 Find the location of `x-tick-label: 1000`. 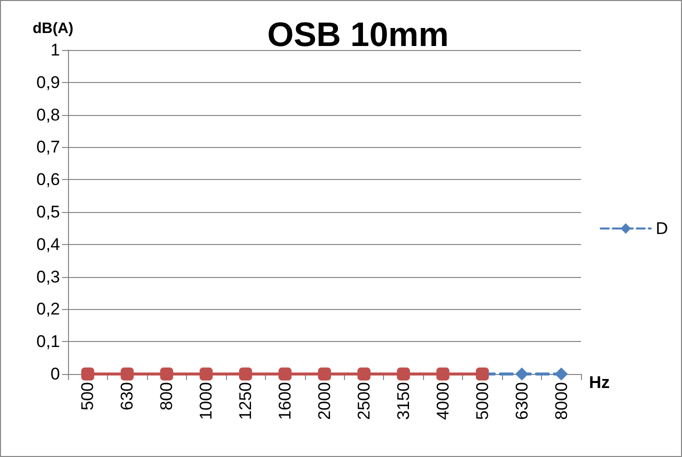

x-tick-label: 1000 is located at coordinates (206, 401).